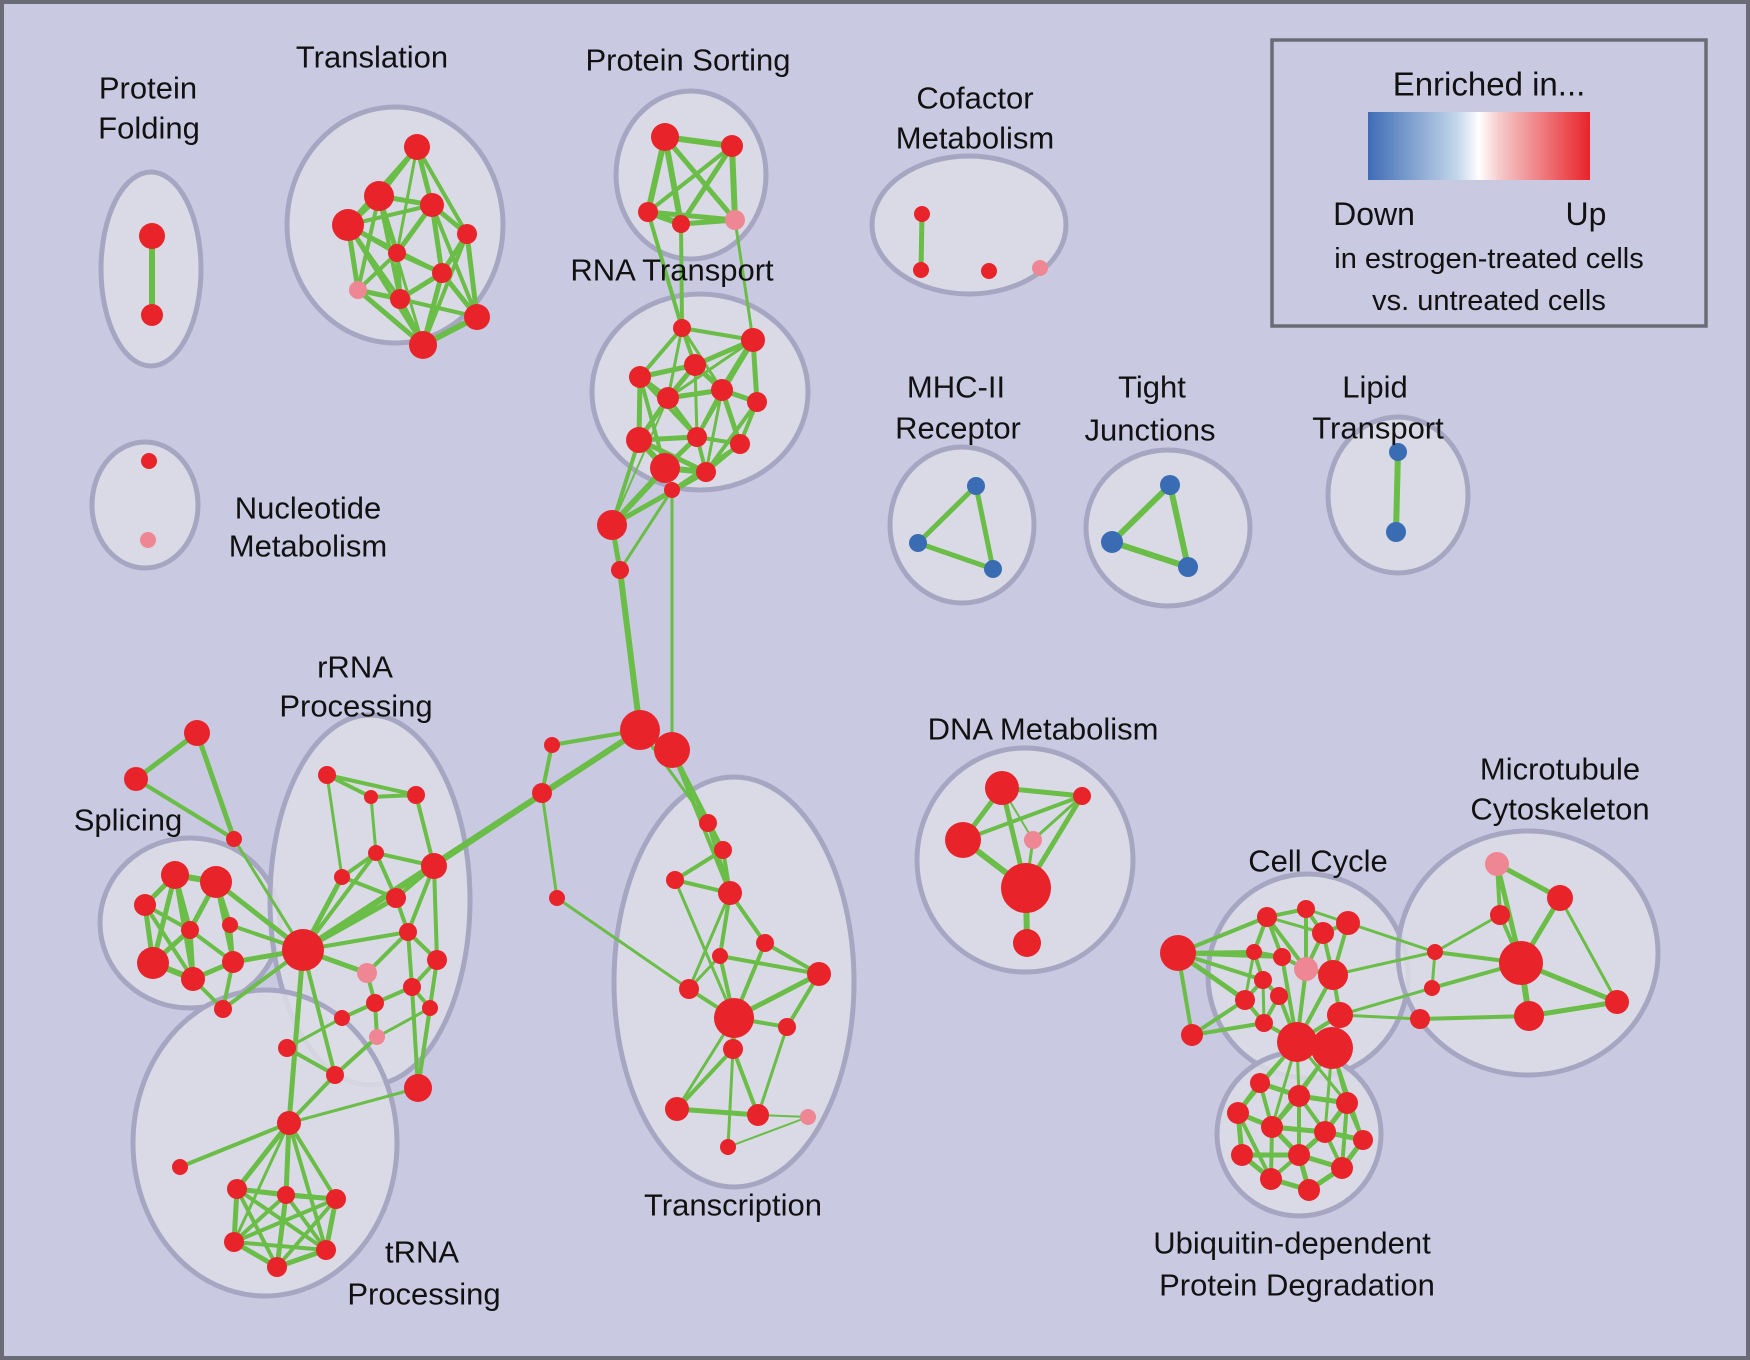 The height and width of the screenshot is (1360, 1750). Describe the element at coordinates (1479, 146) in the screenshot. I see `legend-gradient-bar` at that location.